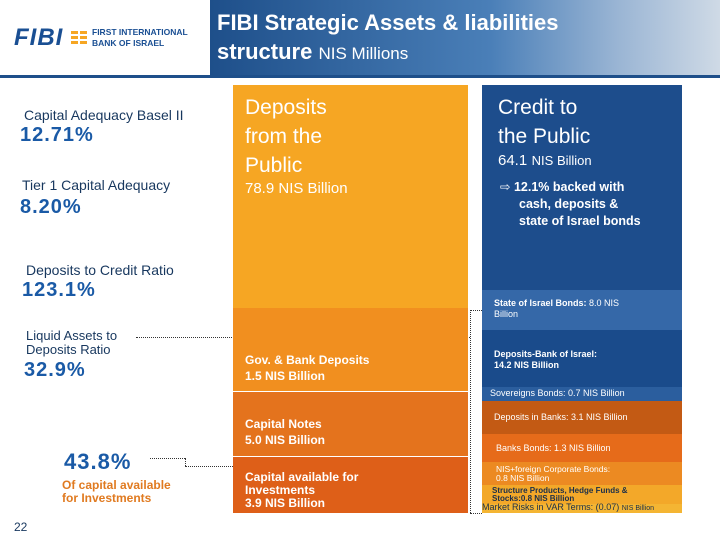  I want to click on gov-line2: 1.5 NIS Billion, so click(285, 376).